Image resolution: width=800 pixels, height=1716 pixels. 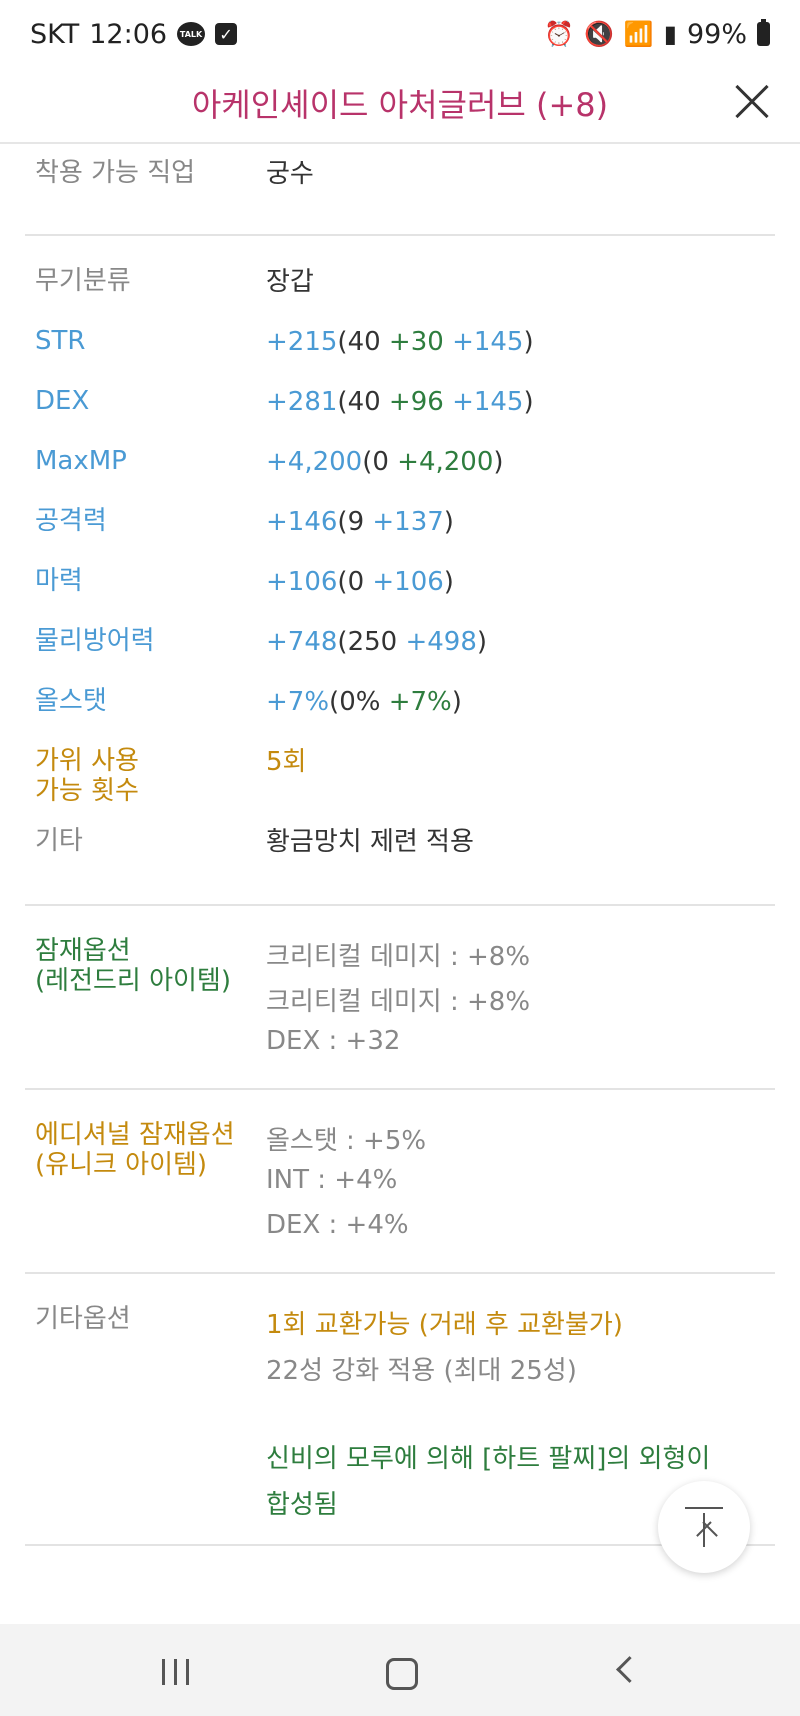 What do you see at coordinates (302, 342) in the screenshot?
I see `stat-total: +215` at bounding box center [302, 342].